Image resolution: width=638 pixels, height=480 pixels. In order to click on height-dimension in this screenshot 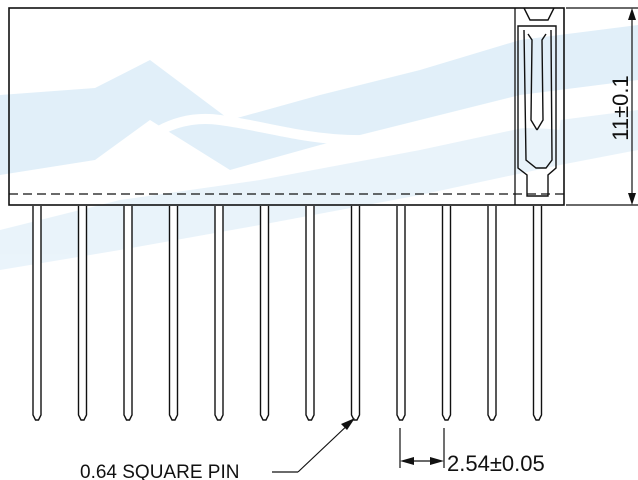, I will do `click(602, 106)`.